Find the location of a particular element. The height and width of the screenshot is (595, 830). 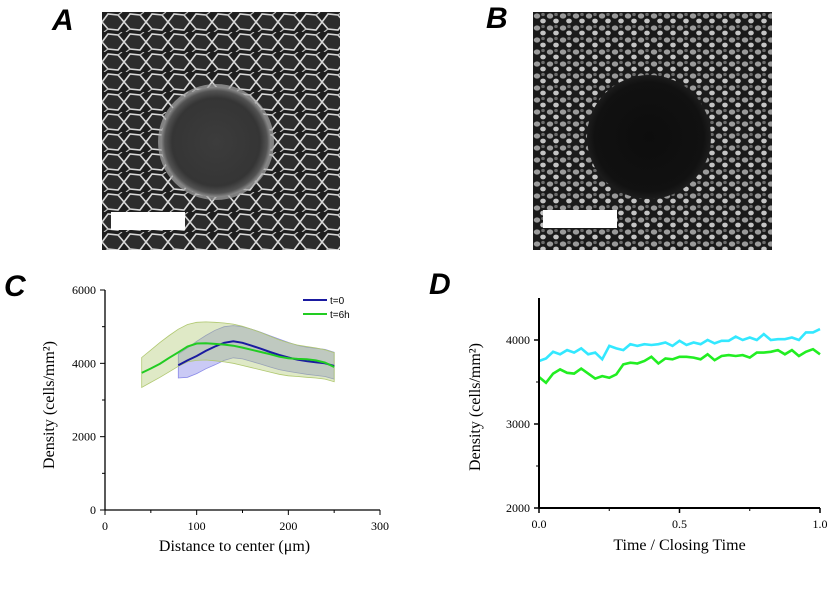

x-tick-label: 1.0 is located at coordinates (820, 524).